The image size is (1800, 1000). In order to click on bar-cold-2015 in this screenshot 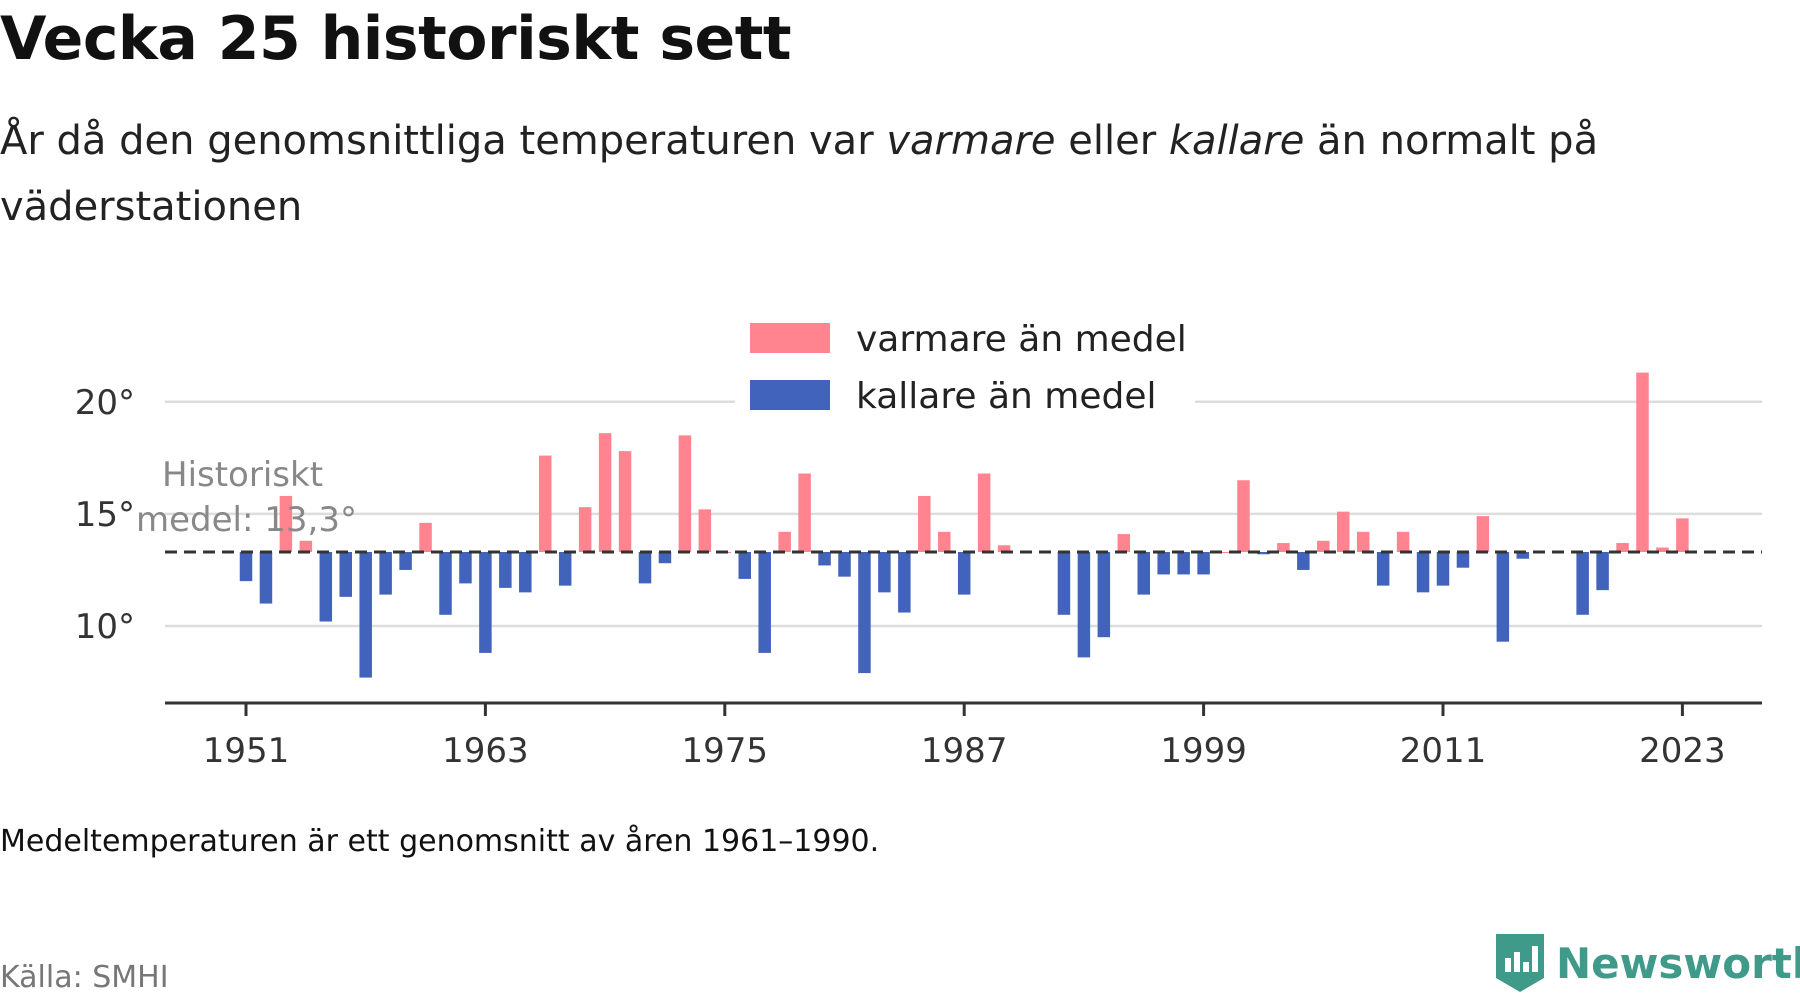, I will do `click(1523, 555)`.